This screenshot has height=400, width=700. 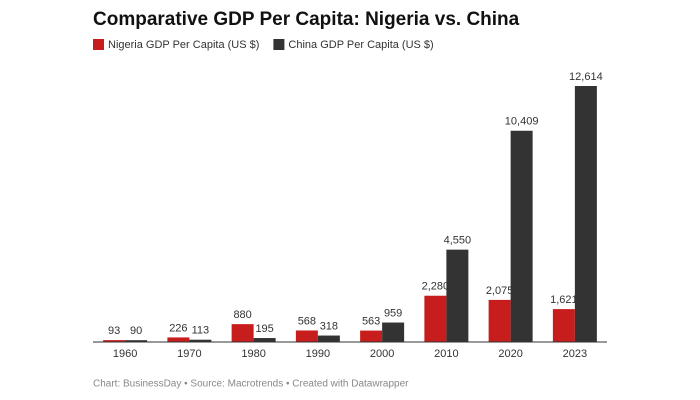 I want to click on legend-label: China GDP Per Capita (US $), so click(x=360, y=45).